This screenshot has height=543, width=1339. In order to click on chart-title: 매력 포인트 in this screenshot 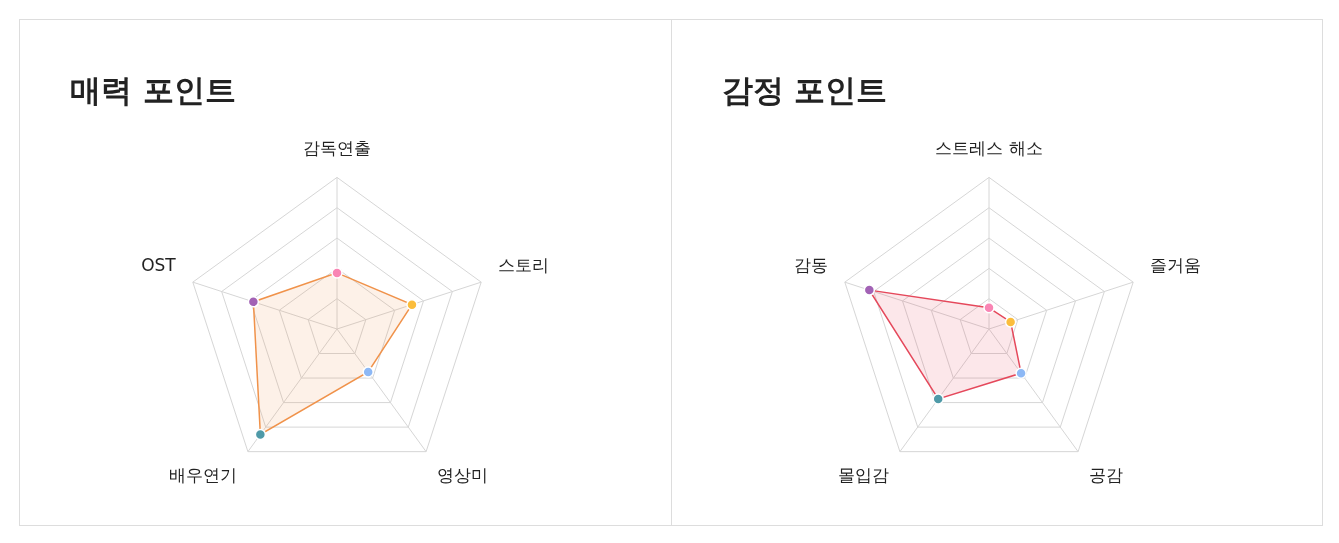, I will do `click(153, 90)`.